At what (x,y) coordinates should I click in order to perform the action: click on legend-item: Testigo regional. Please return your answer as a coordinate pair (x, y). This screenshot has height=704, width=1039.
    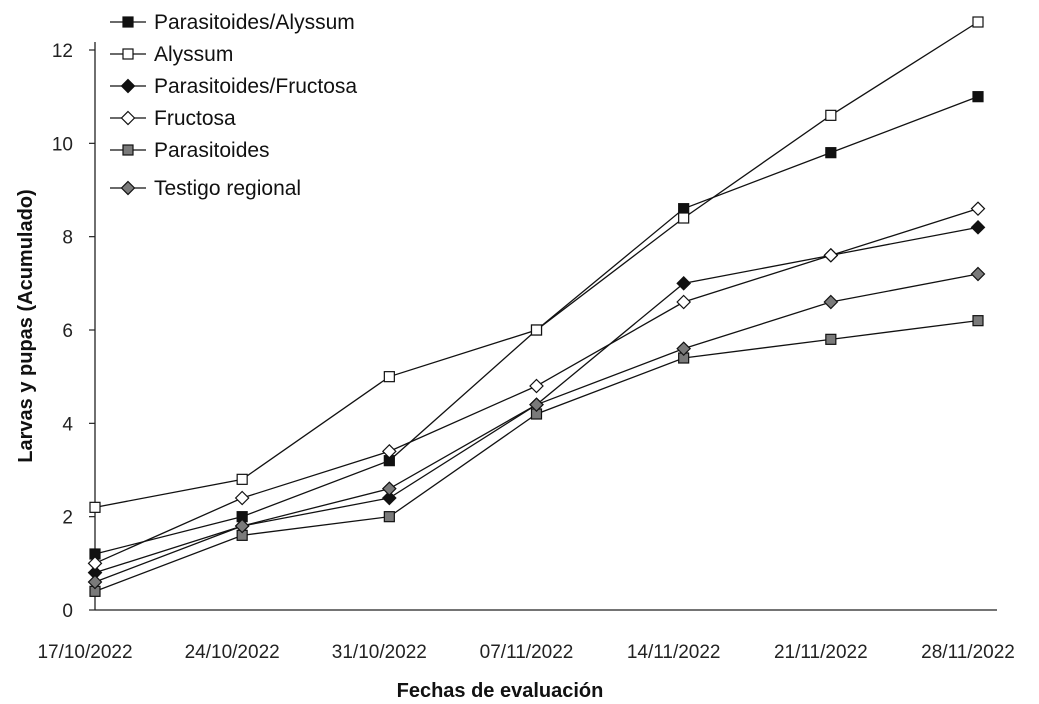
    Looking at the image, I should click on (205, 188).